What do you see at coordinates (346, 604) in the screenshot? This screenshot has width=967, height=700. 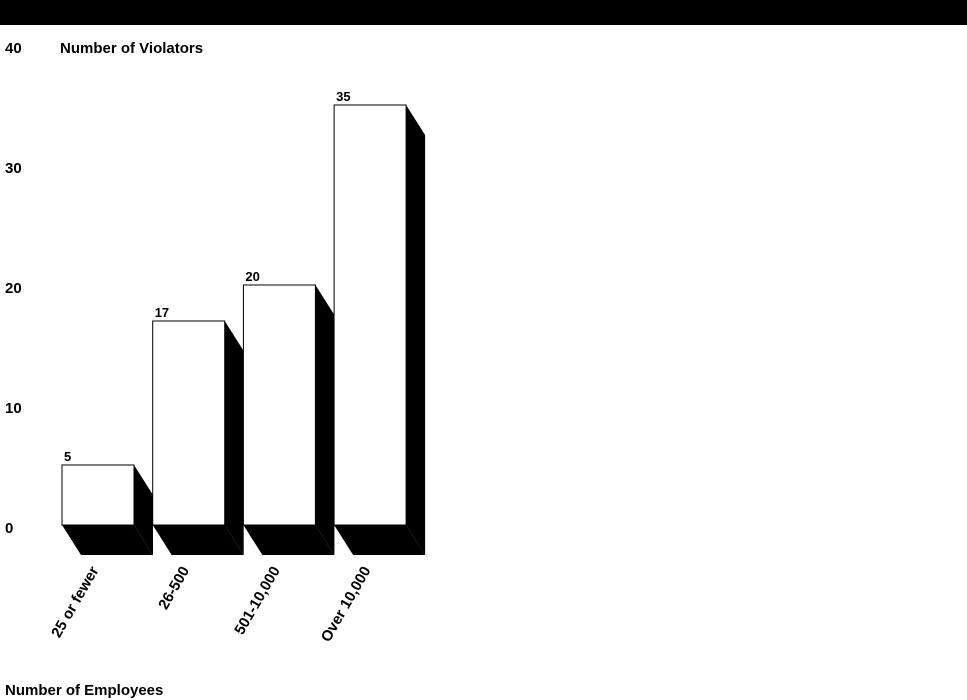 I see `x-category-label: Over 10,000` at bounding box center [346, 604].